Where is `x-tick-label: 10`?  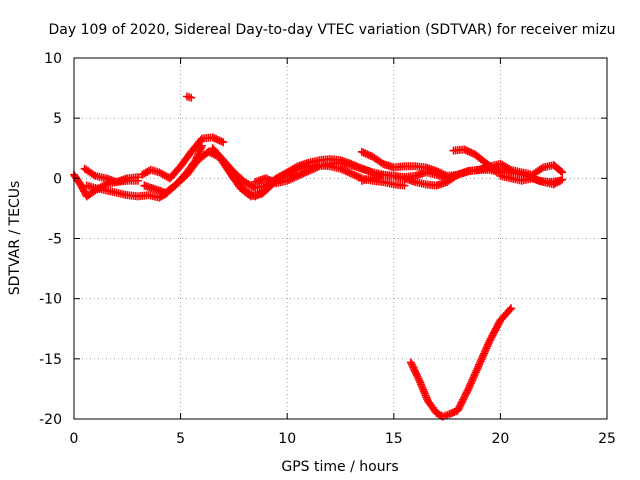 x-tick-label: 10 is located at coordinates (287, 439).